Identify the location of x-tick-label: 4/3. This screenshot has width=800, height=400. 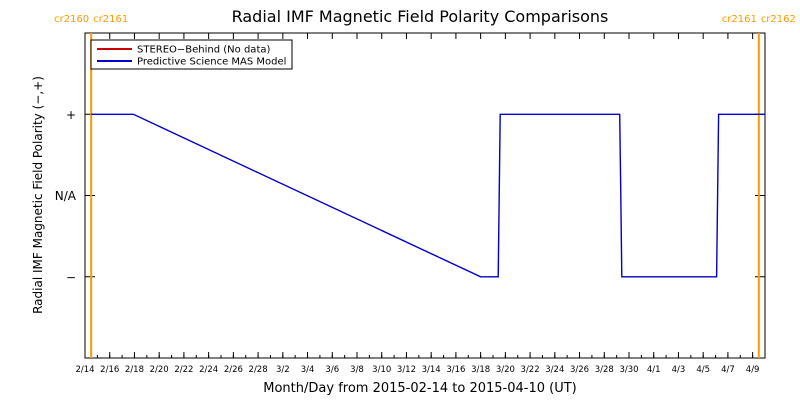
(679, 370).